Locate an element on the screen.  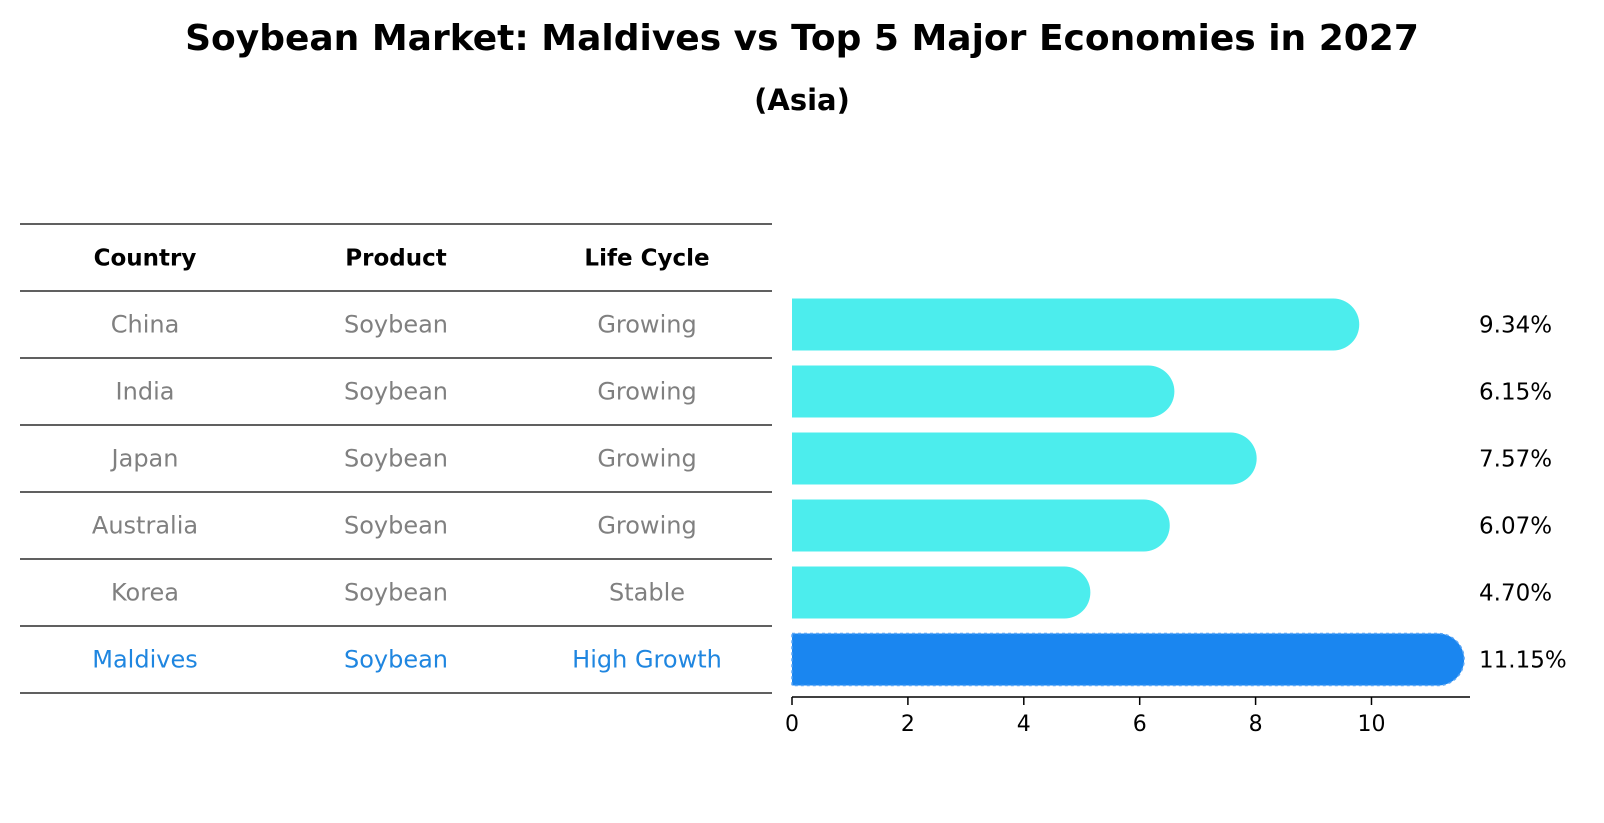
table-cell: Japan is located at coordinates (144, 459).